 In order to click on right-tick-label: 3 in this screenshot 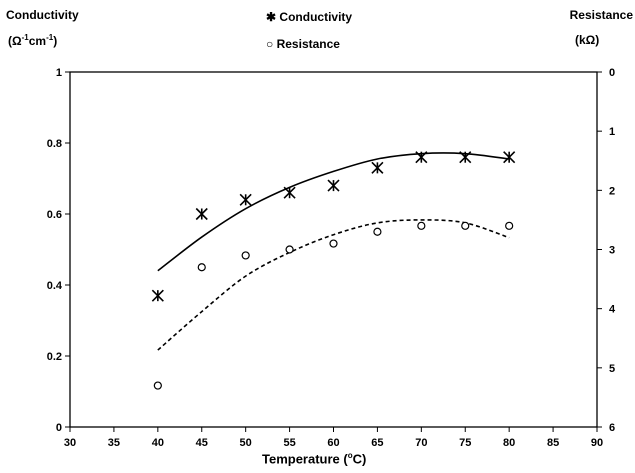, I will do `click(612, 251)`.